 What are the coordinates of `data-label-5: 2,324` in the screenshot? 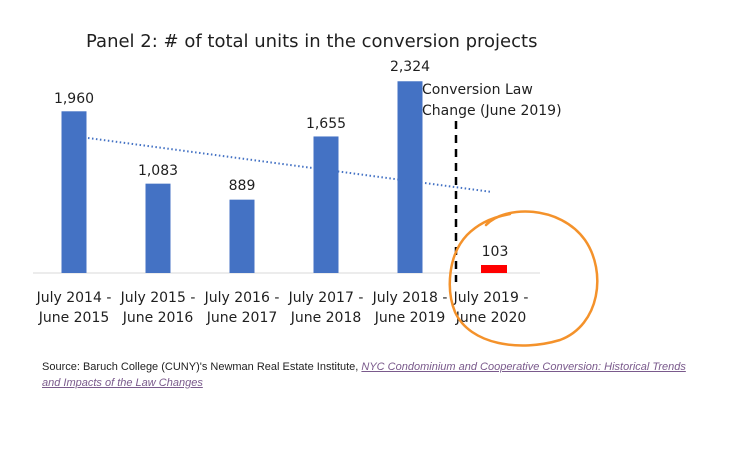 It's located at (410, 67).